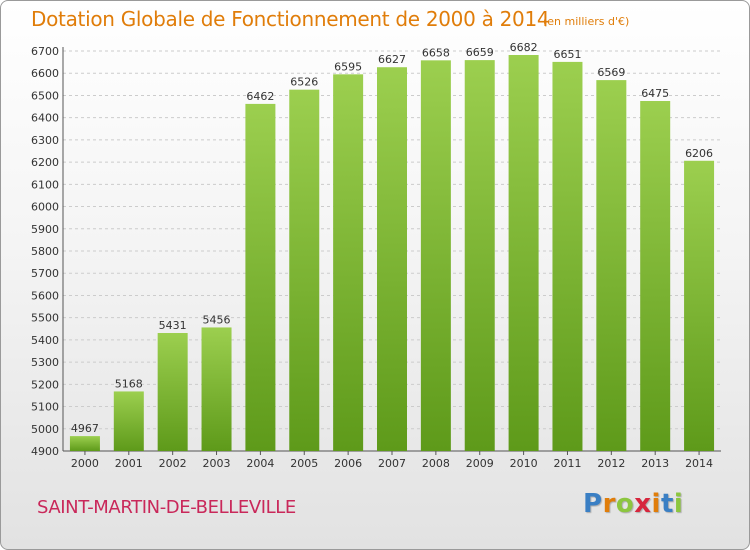 This screenshot has width=750, height=550. What do you see at coordinates (524, 47) in the screenshot?
I see `bar-value-label: 6682` at bounding box center [524, 47].